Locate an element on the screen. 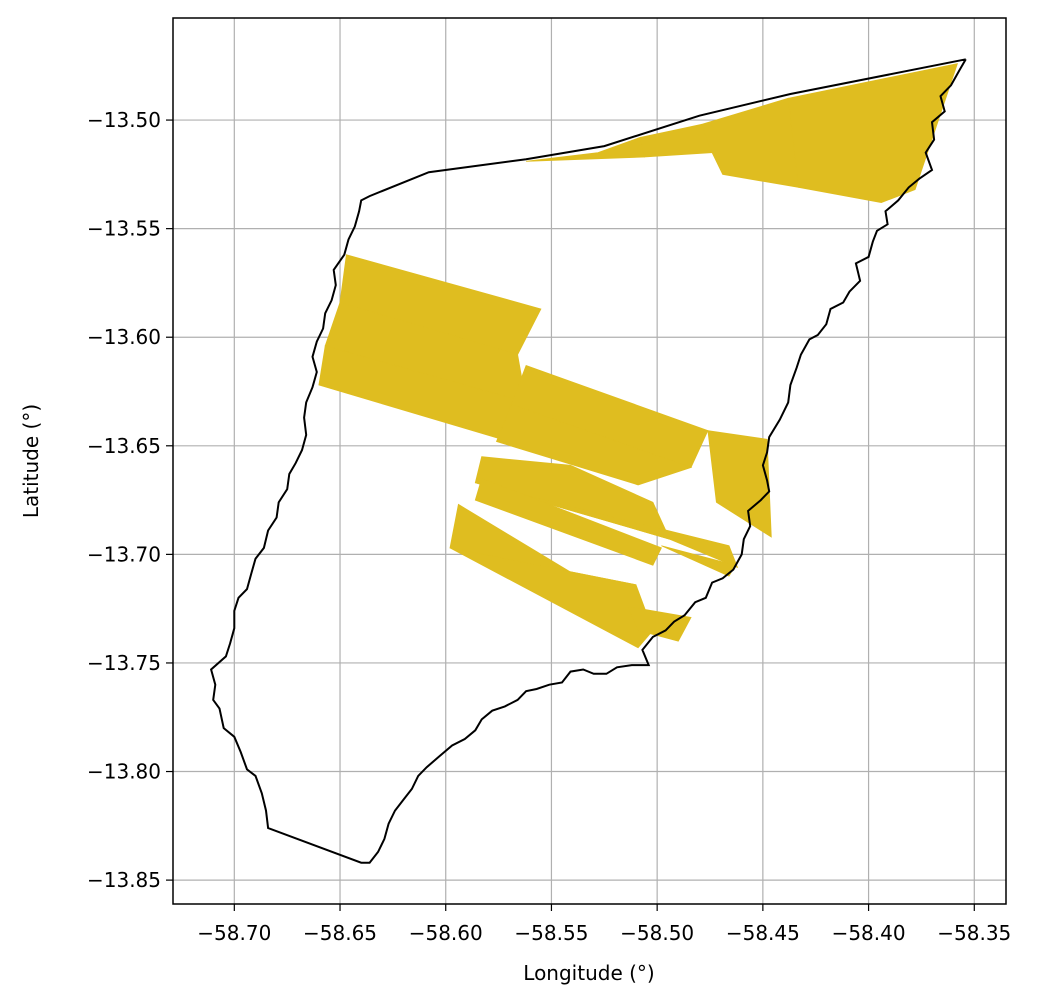  y-tick-label: −13.65 is located at coordinates (124, 446).